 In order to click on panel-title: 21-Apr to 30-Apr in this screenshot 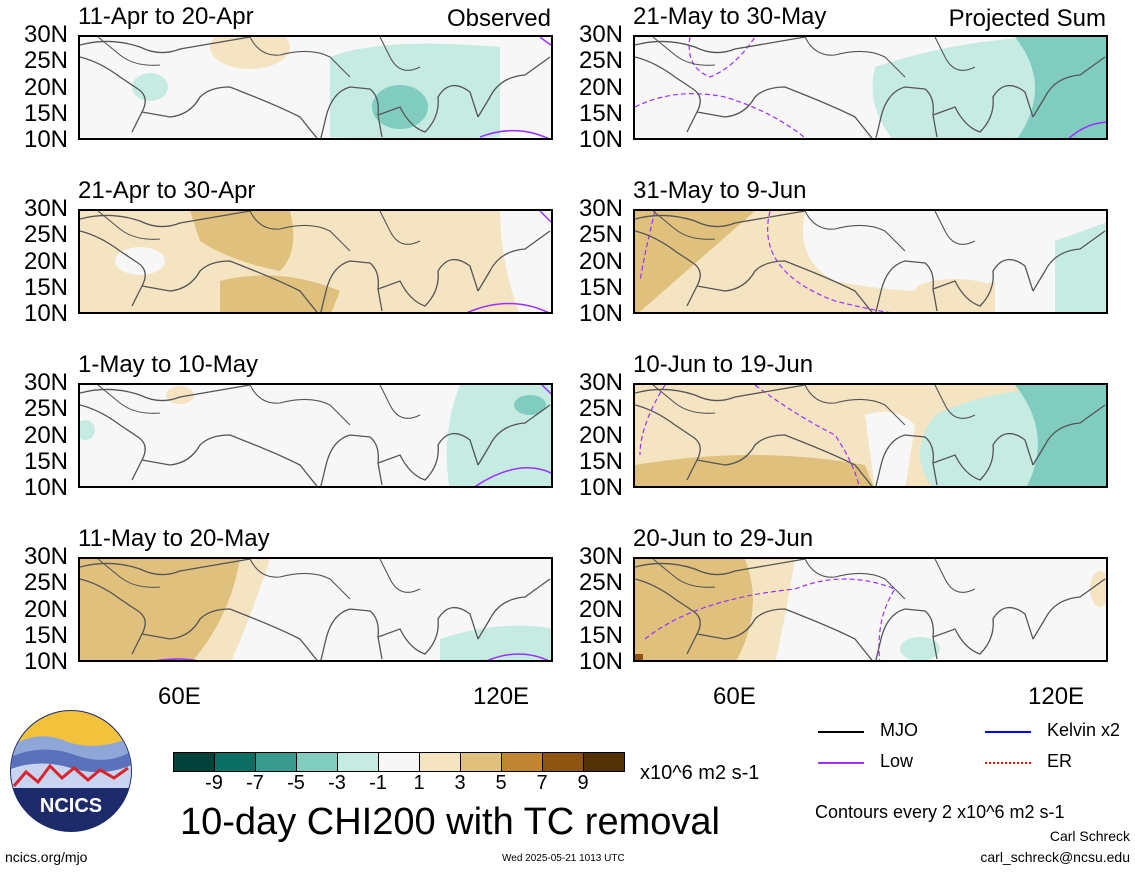, I will do `click(167, 190)`.